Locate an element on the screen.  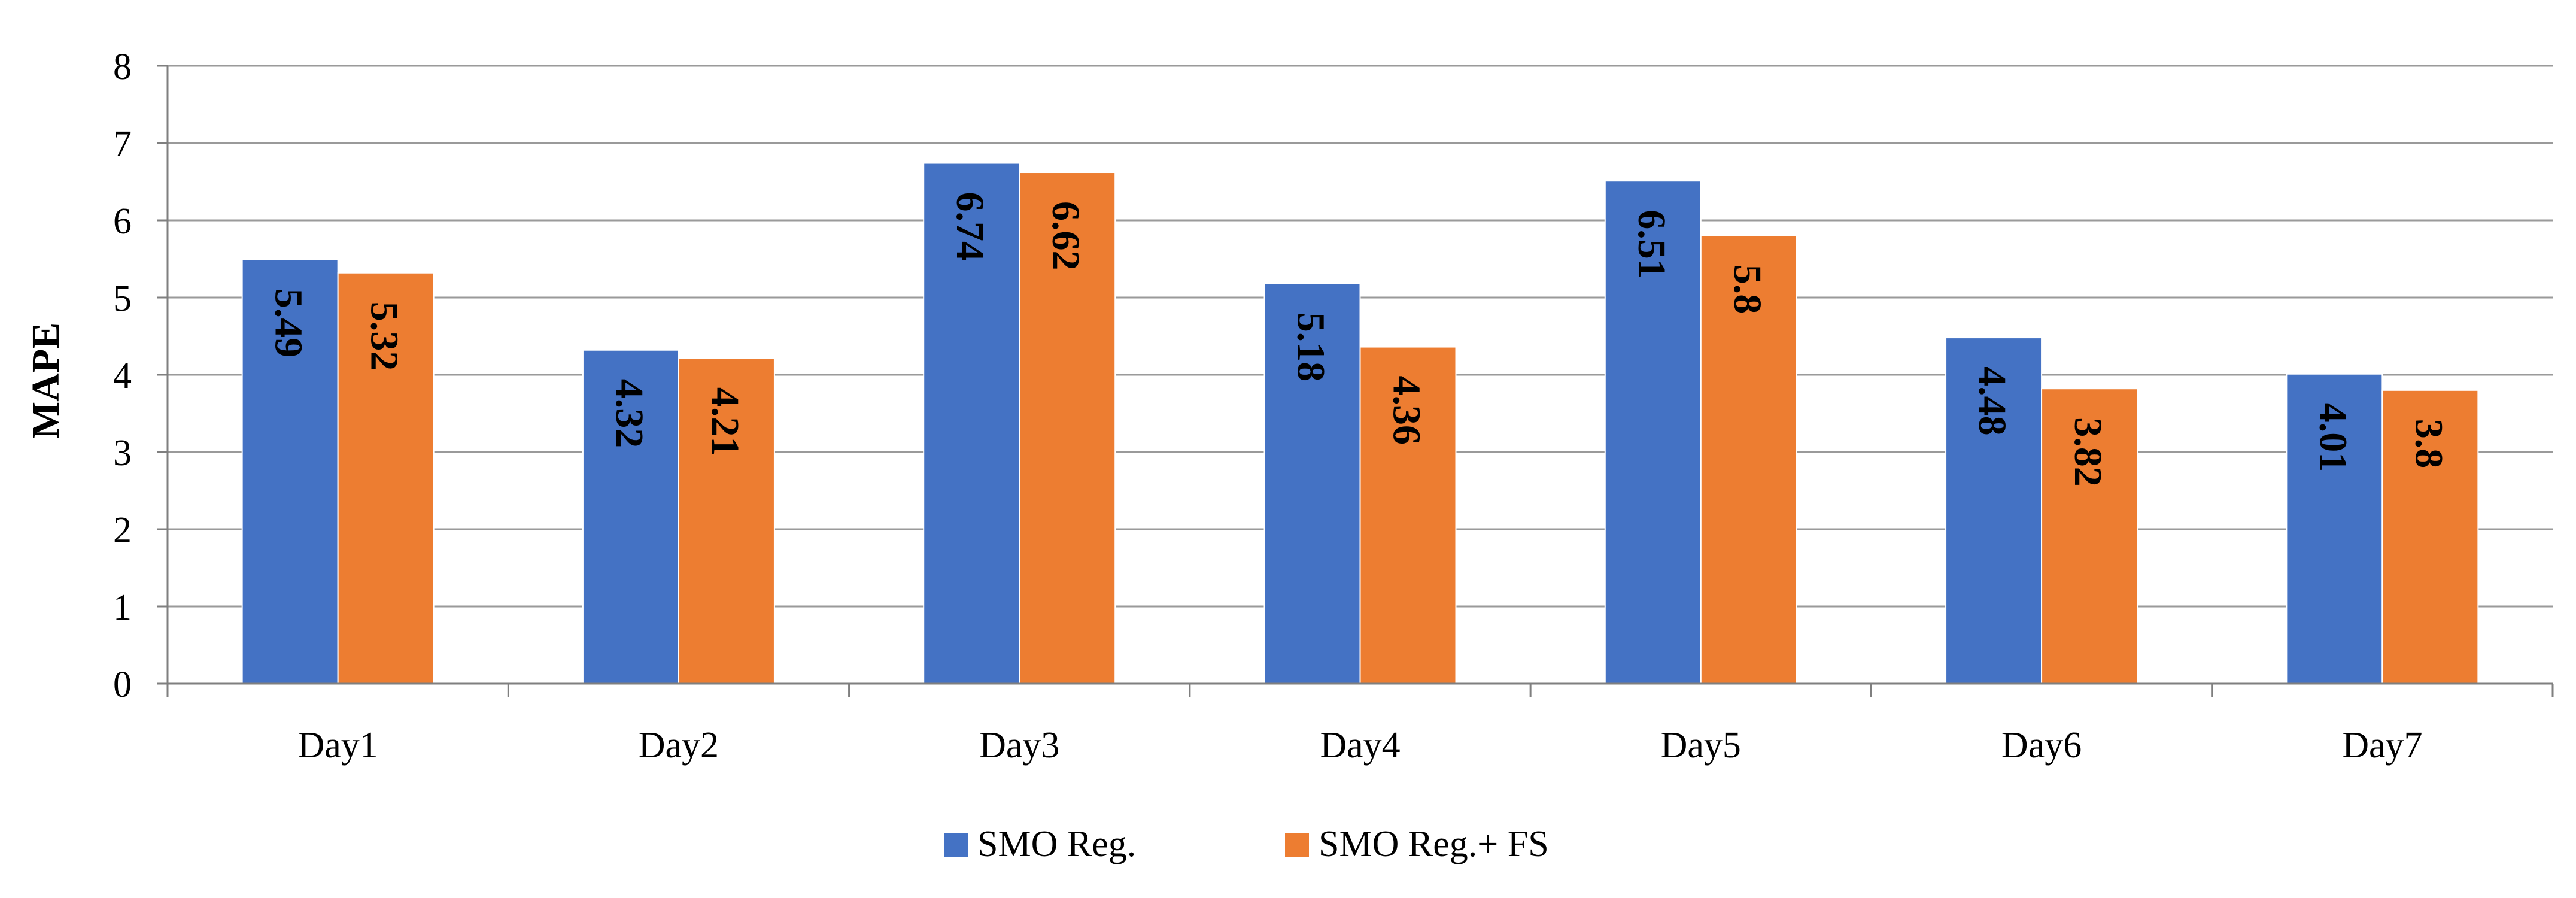
y-tick-label: 1 is located at coordinates (122, 608).